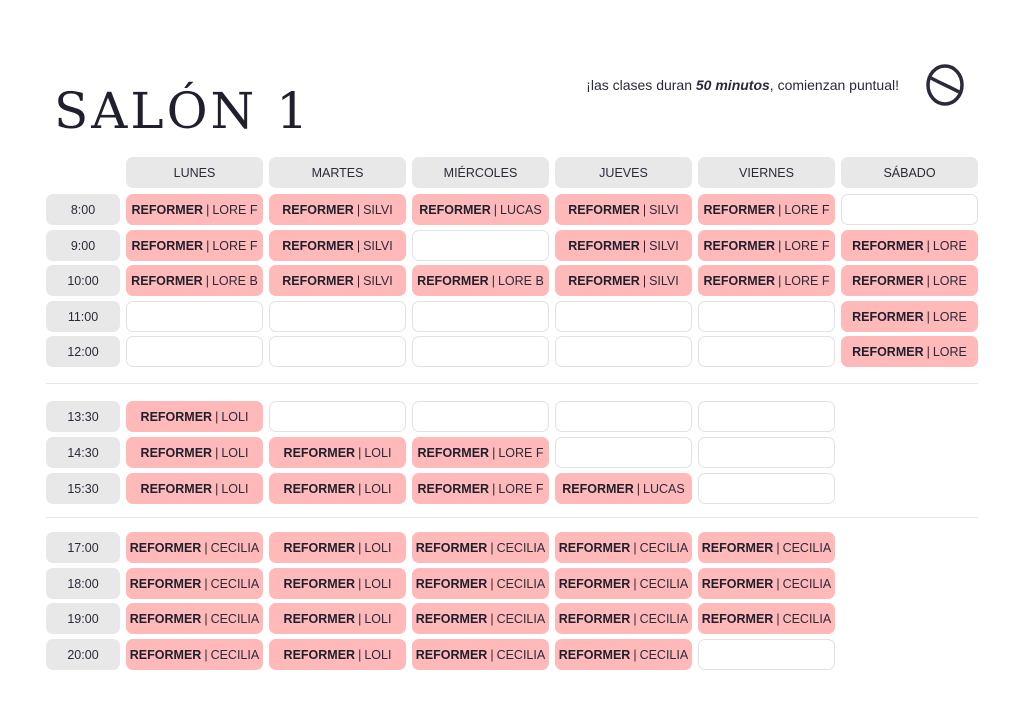 The width and height of the screenshot is (1024, 725). I want to click on day-header: JUEVES, so click(623, 172).